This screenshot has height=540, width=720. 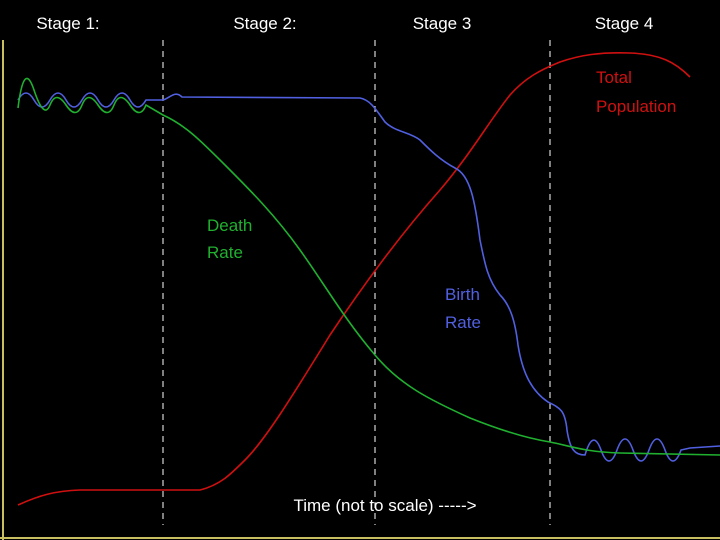 I want to click on curve-label: Death, so click(x=229, y=225).